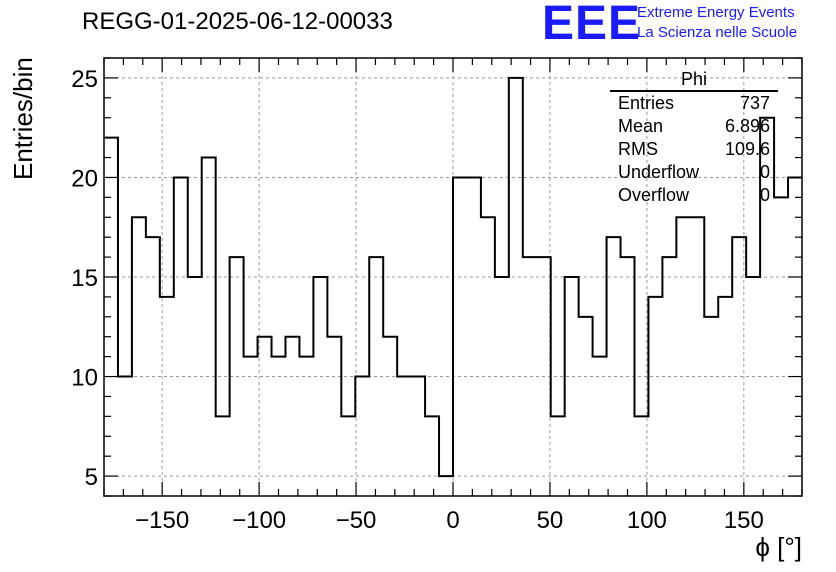 This screenshot has height=572, width=836. What do you see at coordinates (641, 126) in the screenshot?
I see `stats-key: Mean` at bounding box center [641, 126].